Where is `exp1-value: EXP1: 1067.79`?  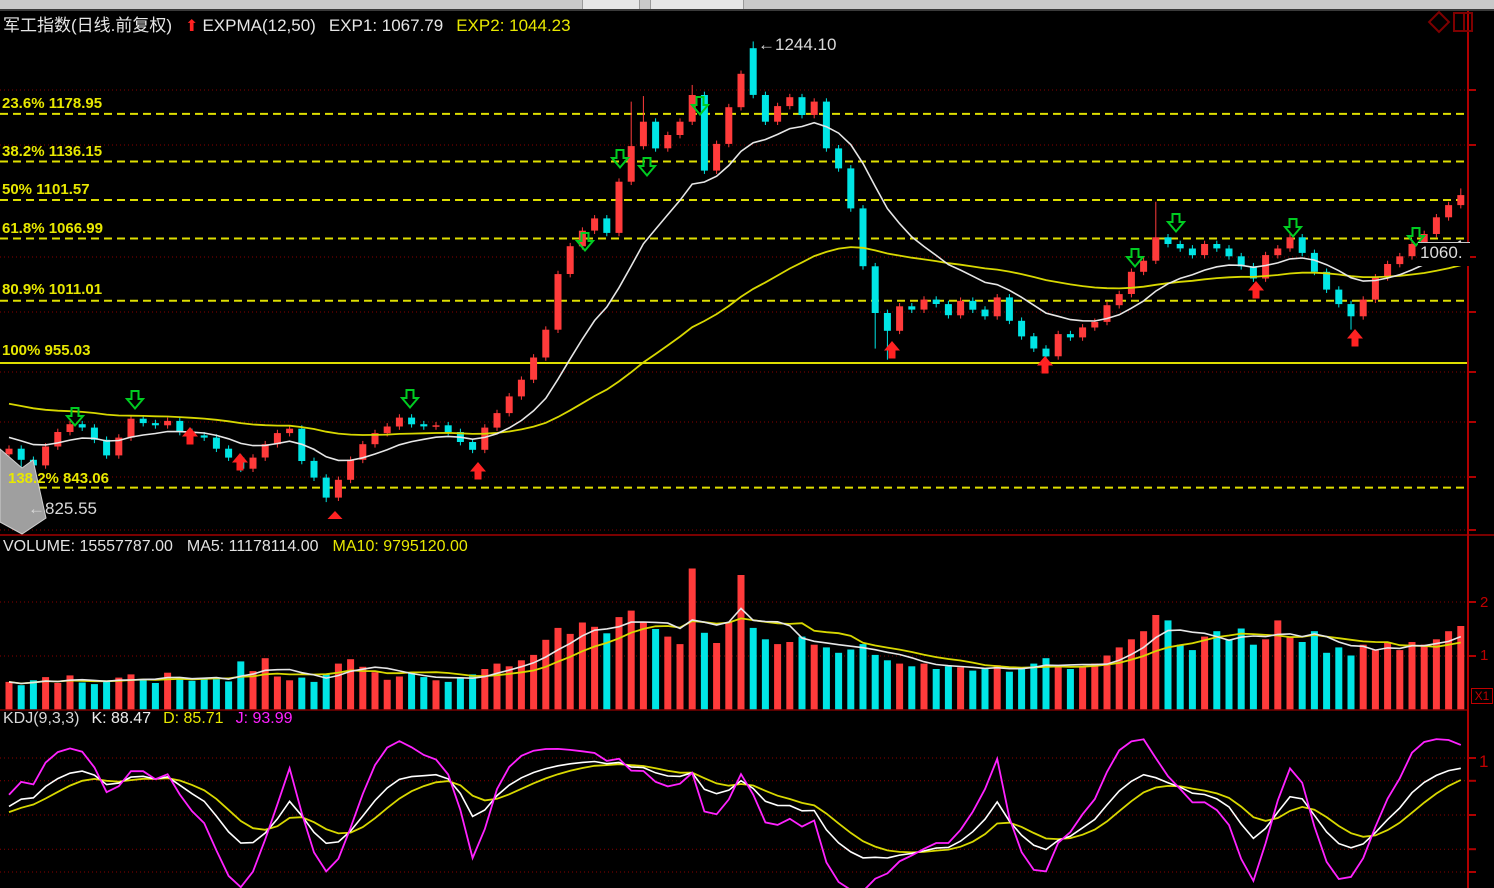
exp1-value: EXP1: 1067.79 is located at coordinates (386, 25).